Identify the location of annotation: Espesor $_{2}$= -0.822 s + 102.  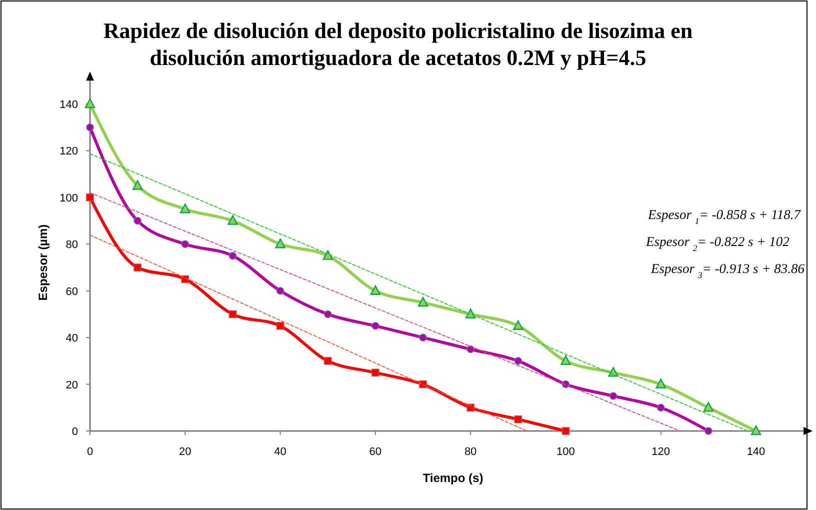
(717, 243).